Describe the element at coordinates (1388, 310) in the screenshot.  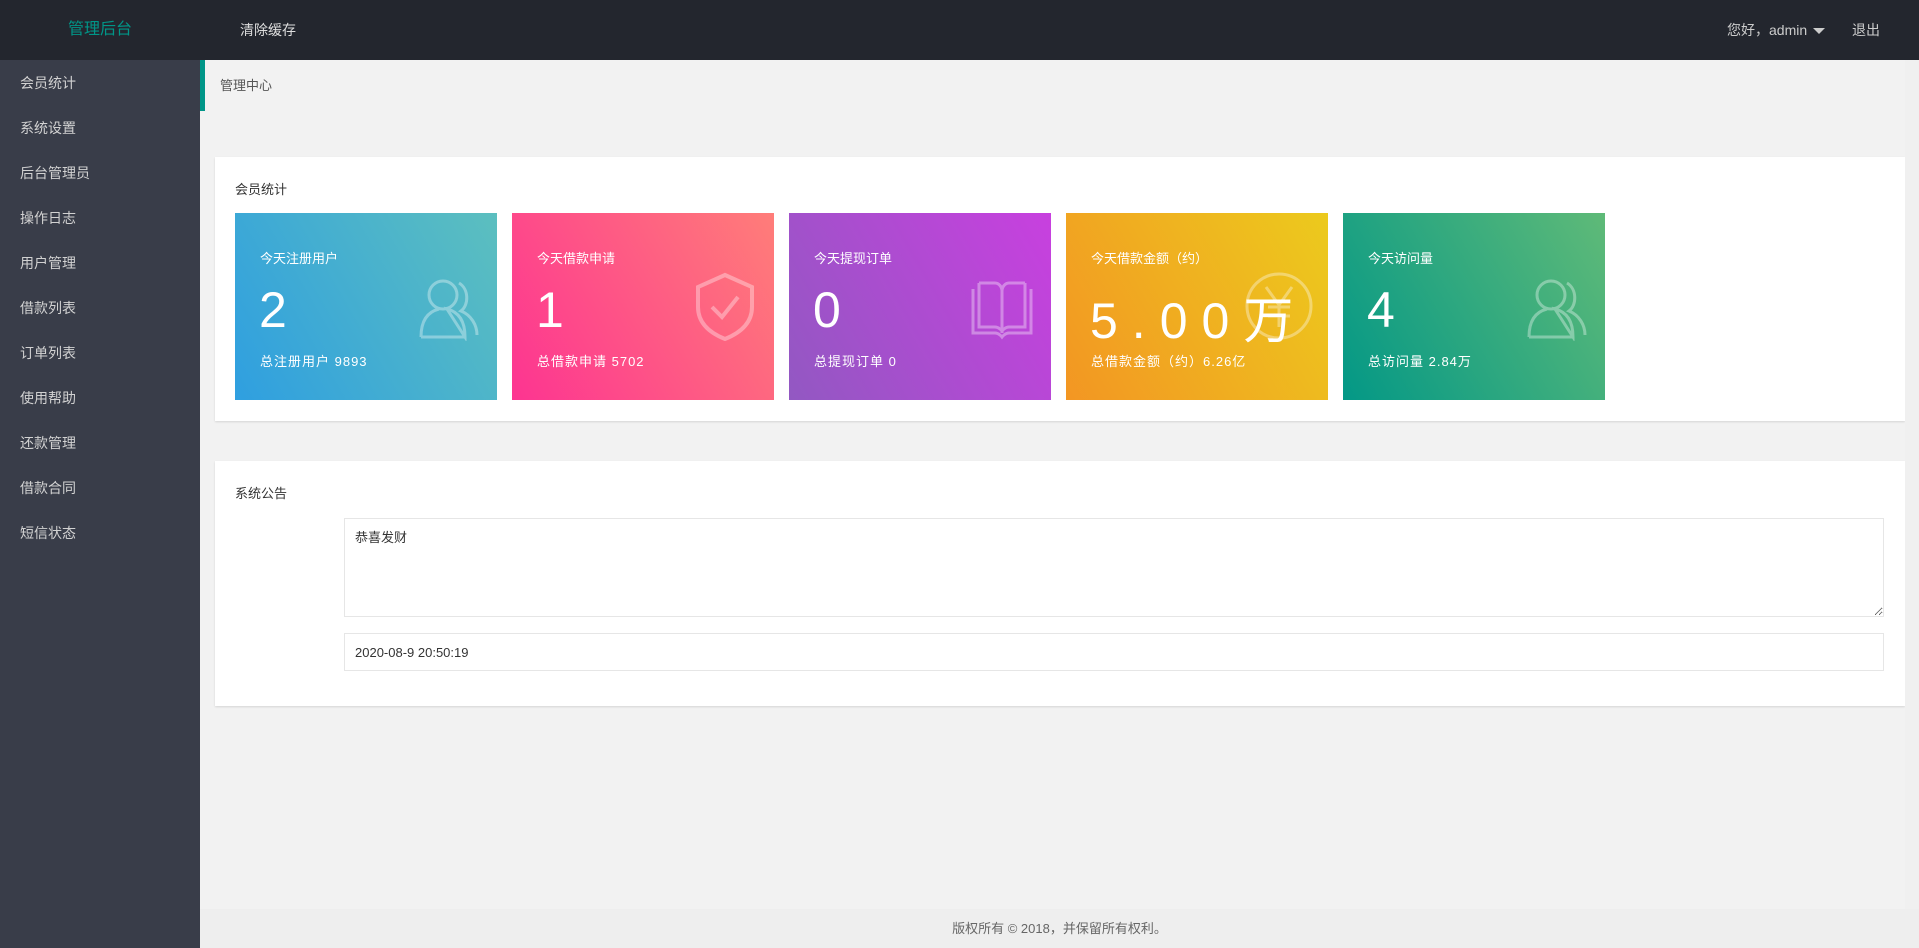
I see `stat-card-value: 4` at that location.